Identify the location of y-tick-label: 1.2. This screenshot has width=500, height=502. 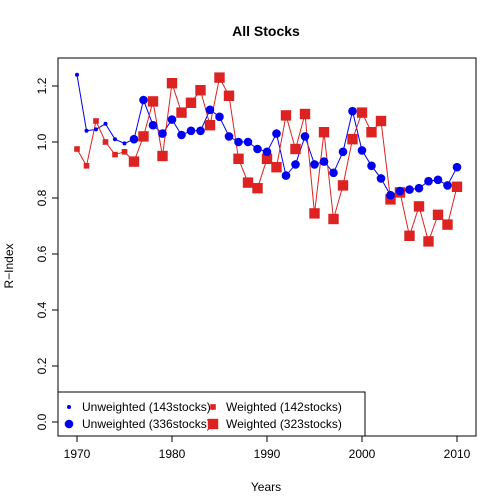
(42, 85).